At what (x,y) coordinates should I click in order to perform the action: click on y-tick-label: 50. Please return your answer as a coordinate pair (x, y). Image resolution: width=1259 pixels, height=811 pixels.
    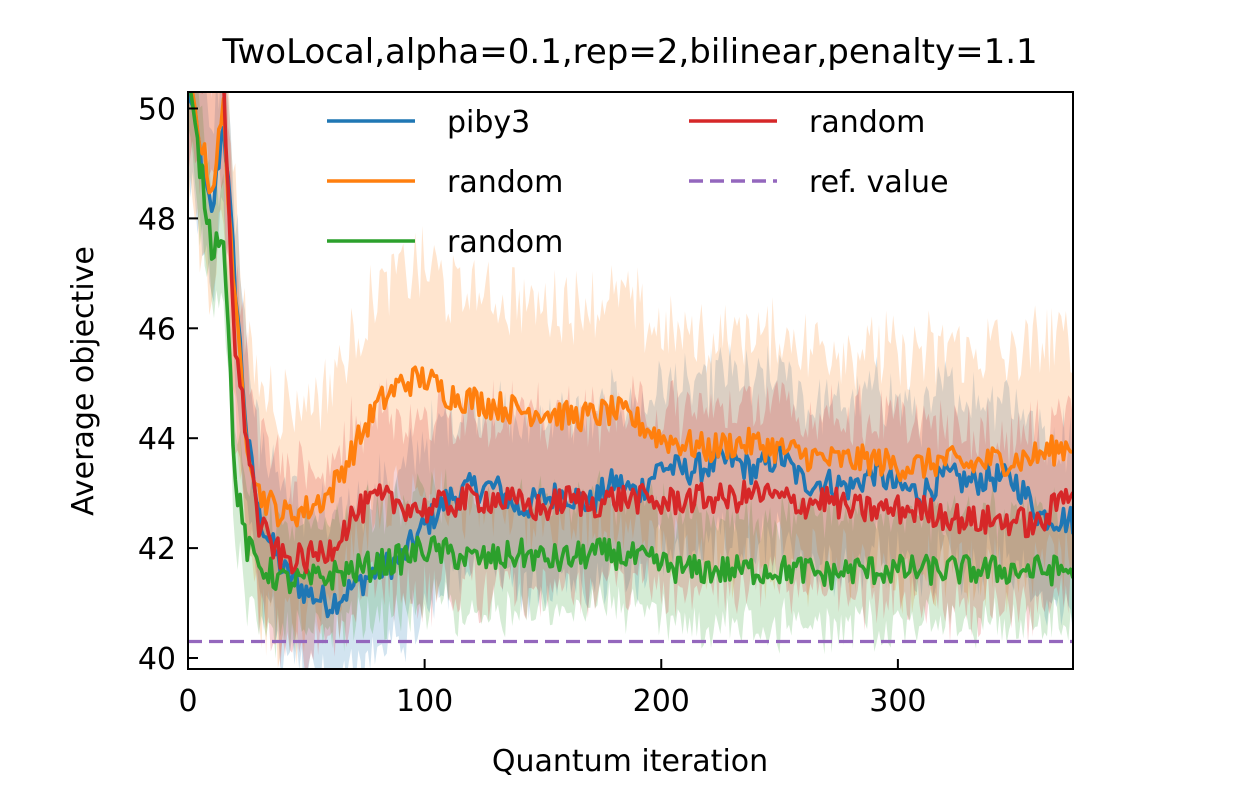
    Looking at the image, I should click on (157, 109).